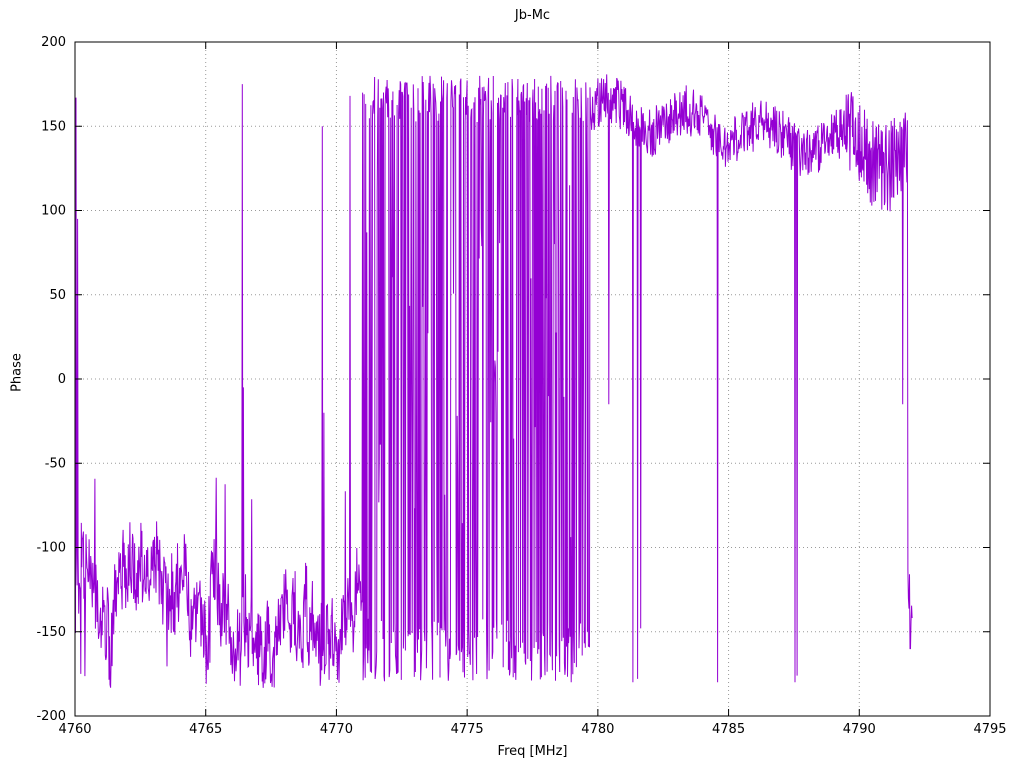 The height and width of the screenshot is (768, 1024). What do you see at coordinates (205, 729) in the screenshot?
I see `x-tick-label: 4765` at bounding box center [205, 729].